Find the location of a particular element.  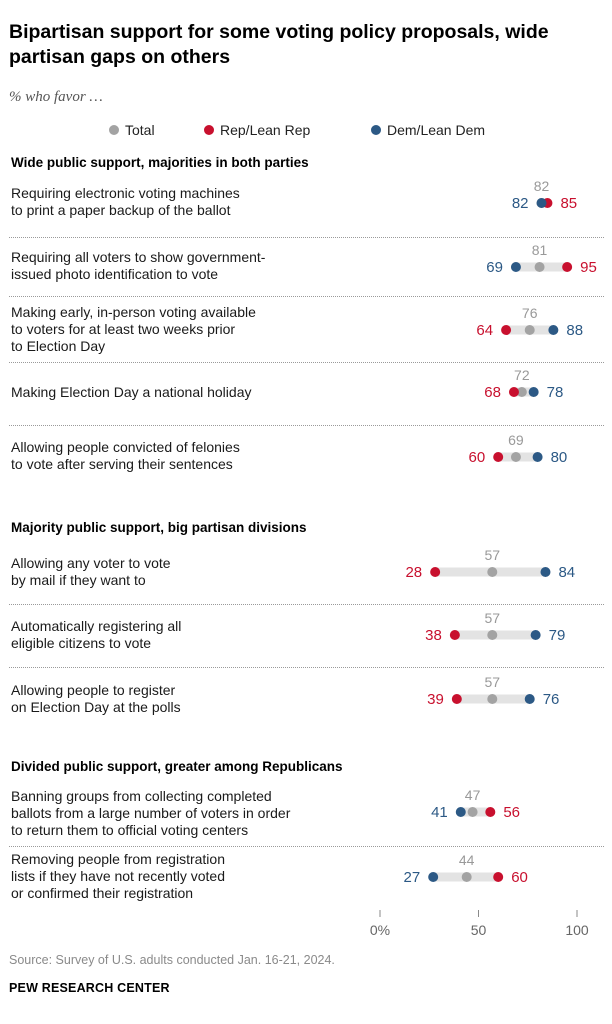

x-axis-tick-label: 0% is located at coordinates (380, 930).